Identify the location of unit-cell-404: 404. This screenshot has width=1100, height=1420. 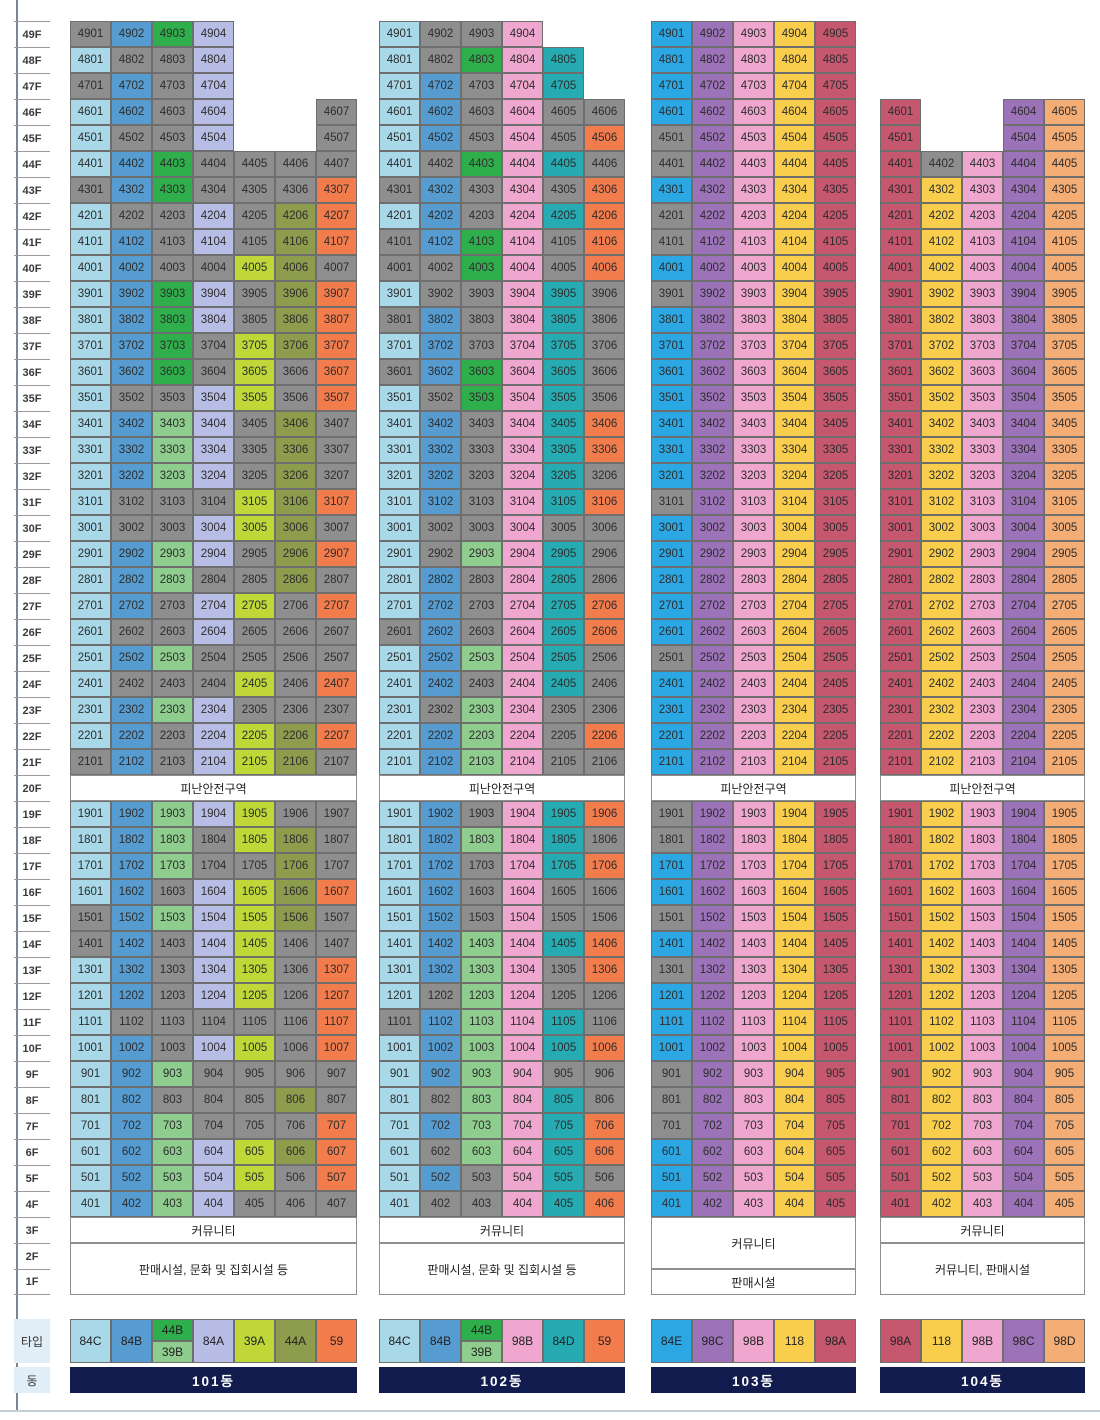
(1023, 1204).